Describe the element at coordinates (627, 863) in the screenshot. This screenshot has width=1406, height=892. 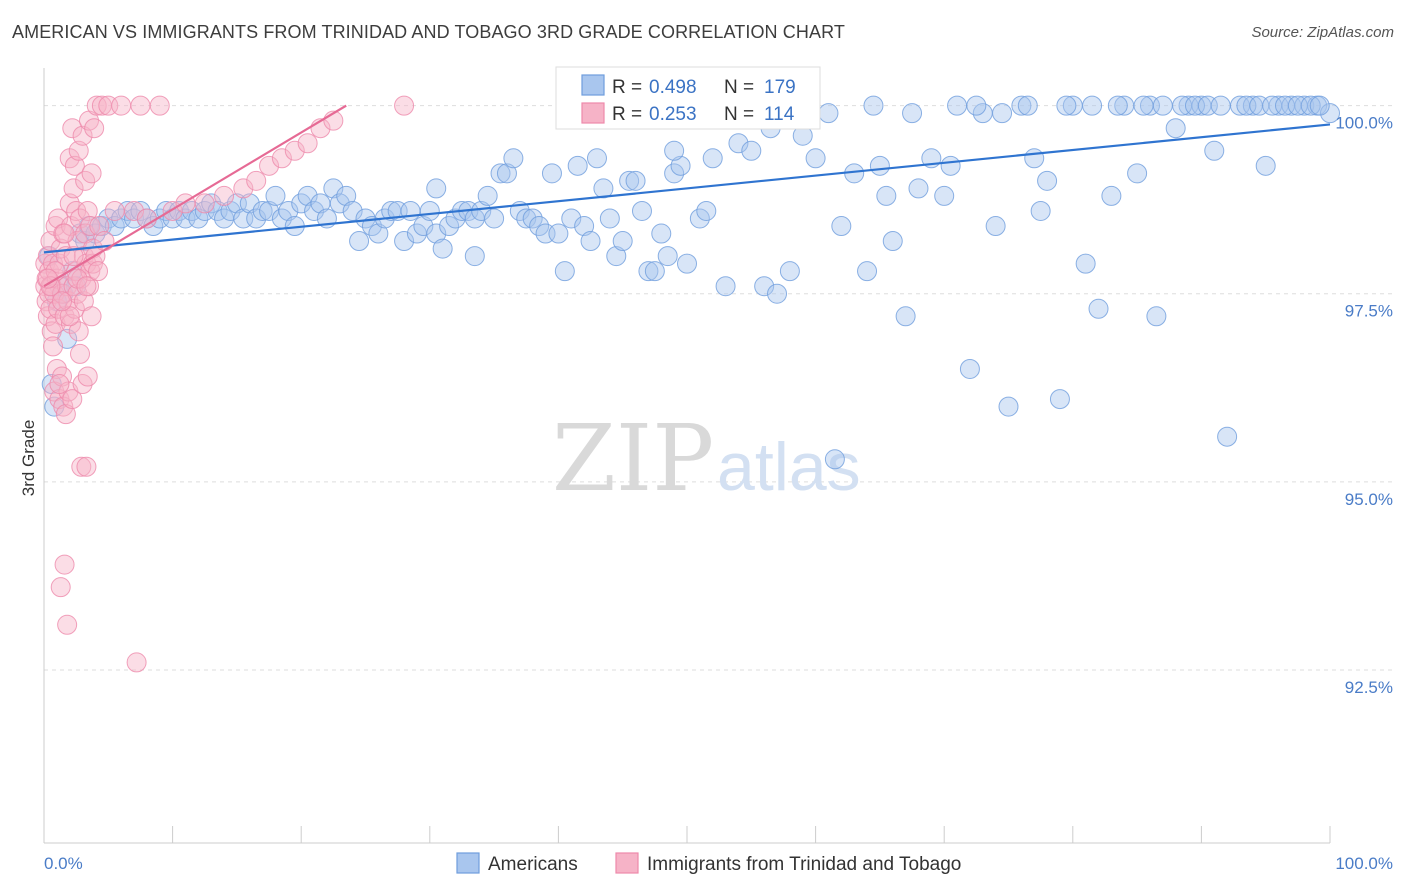
I see `legend-swatch-trinidad` at that location.